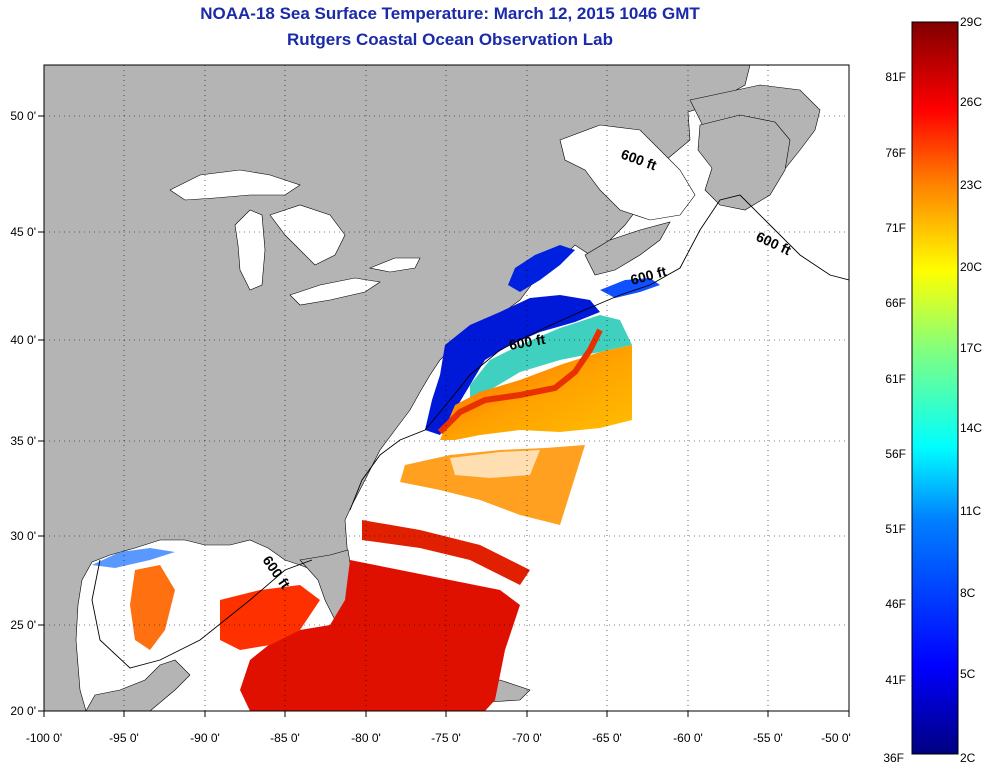 The width and height of the screenshot is (984, 770). What do you see at coordinates (968, 593) in the screenshot?
I see `celsius-label: 8C` at bounding box center [968, 593].